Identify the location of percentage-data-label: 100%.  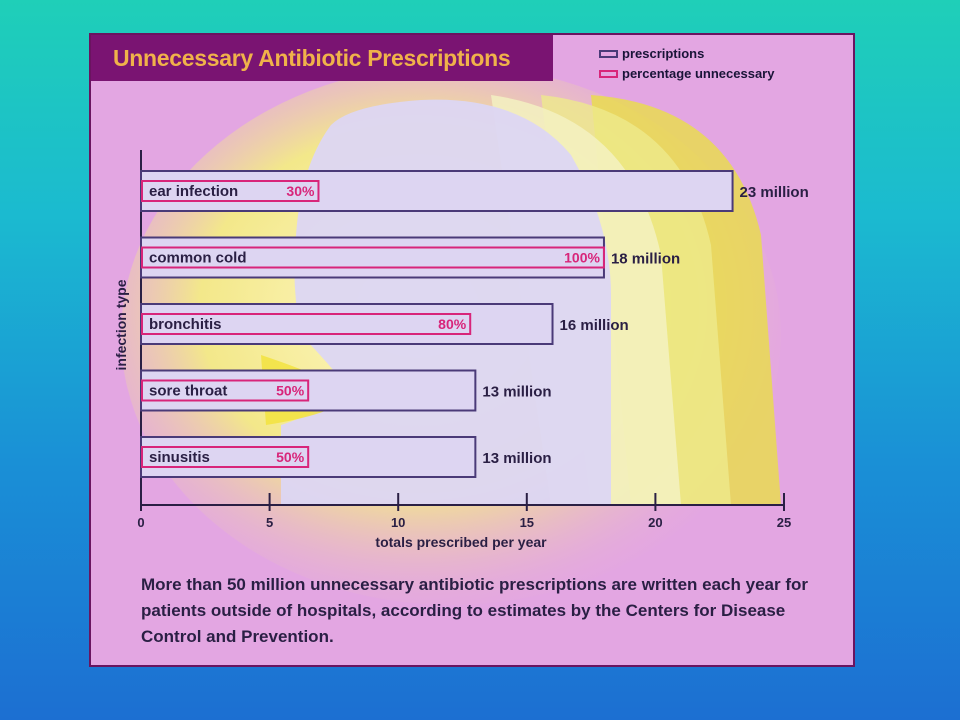
(582, 258).